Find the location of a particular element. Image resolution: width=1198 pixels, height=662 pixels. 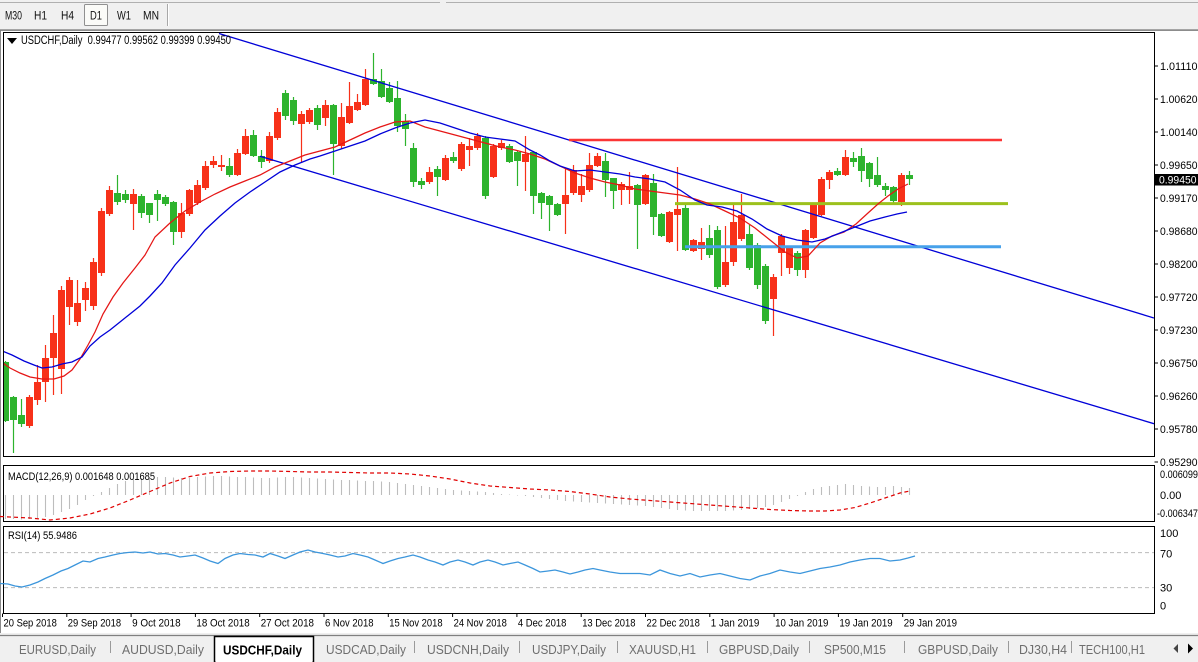

svg-text: 18 Oct 2018 is located at coordinates (222, 624).